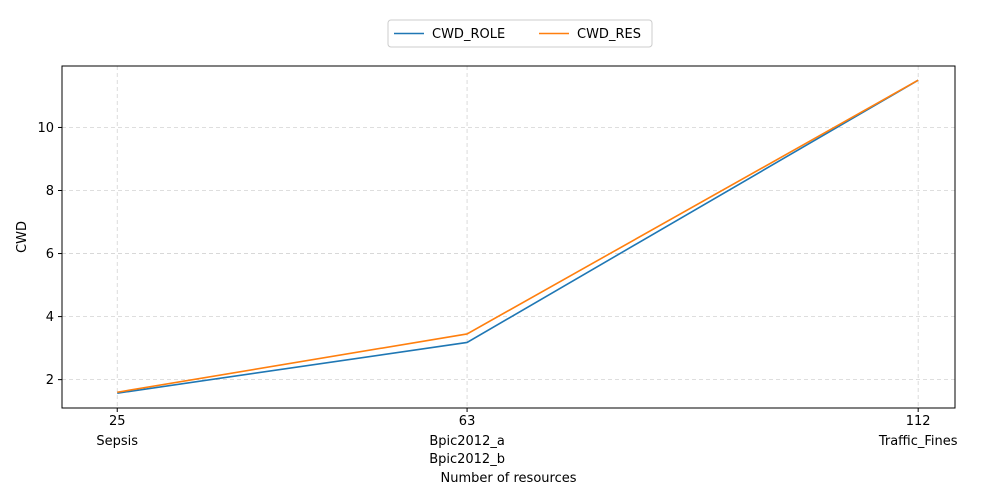 Image resolution: width=1000 pixels, height=500 pixels. I want to click on x-tick-dataset-label: Traffic_Fines, so click(918, 441).